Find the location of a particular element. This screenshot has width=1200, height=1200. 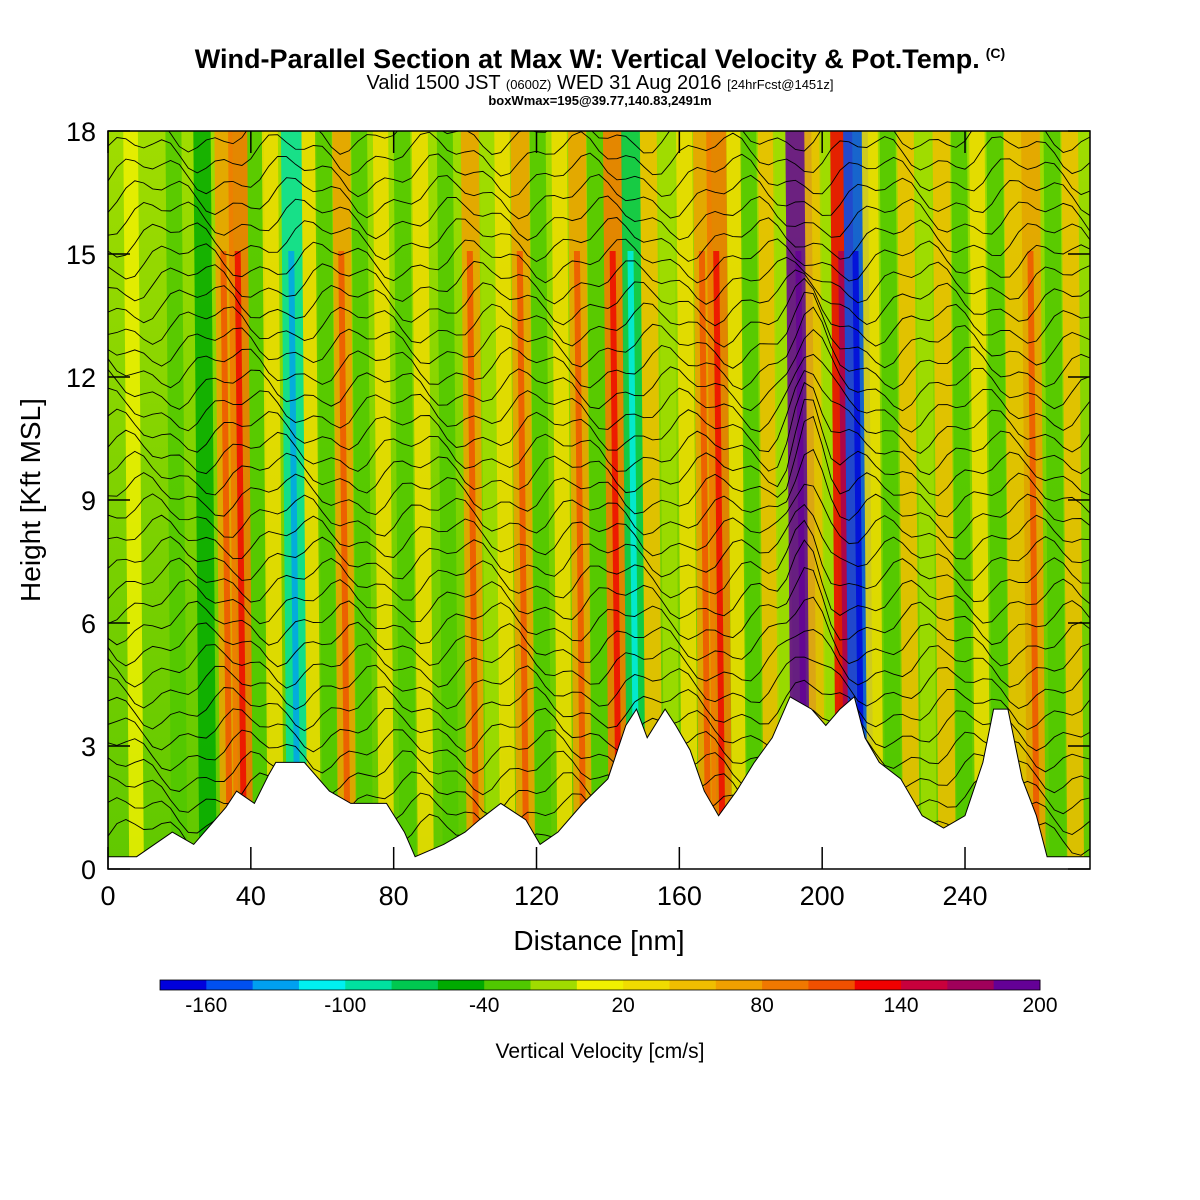

colorbar-tick-label: -100 is located at coordinates (345, 1005).